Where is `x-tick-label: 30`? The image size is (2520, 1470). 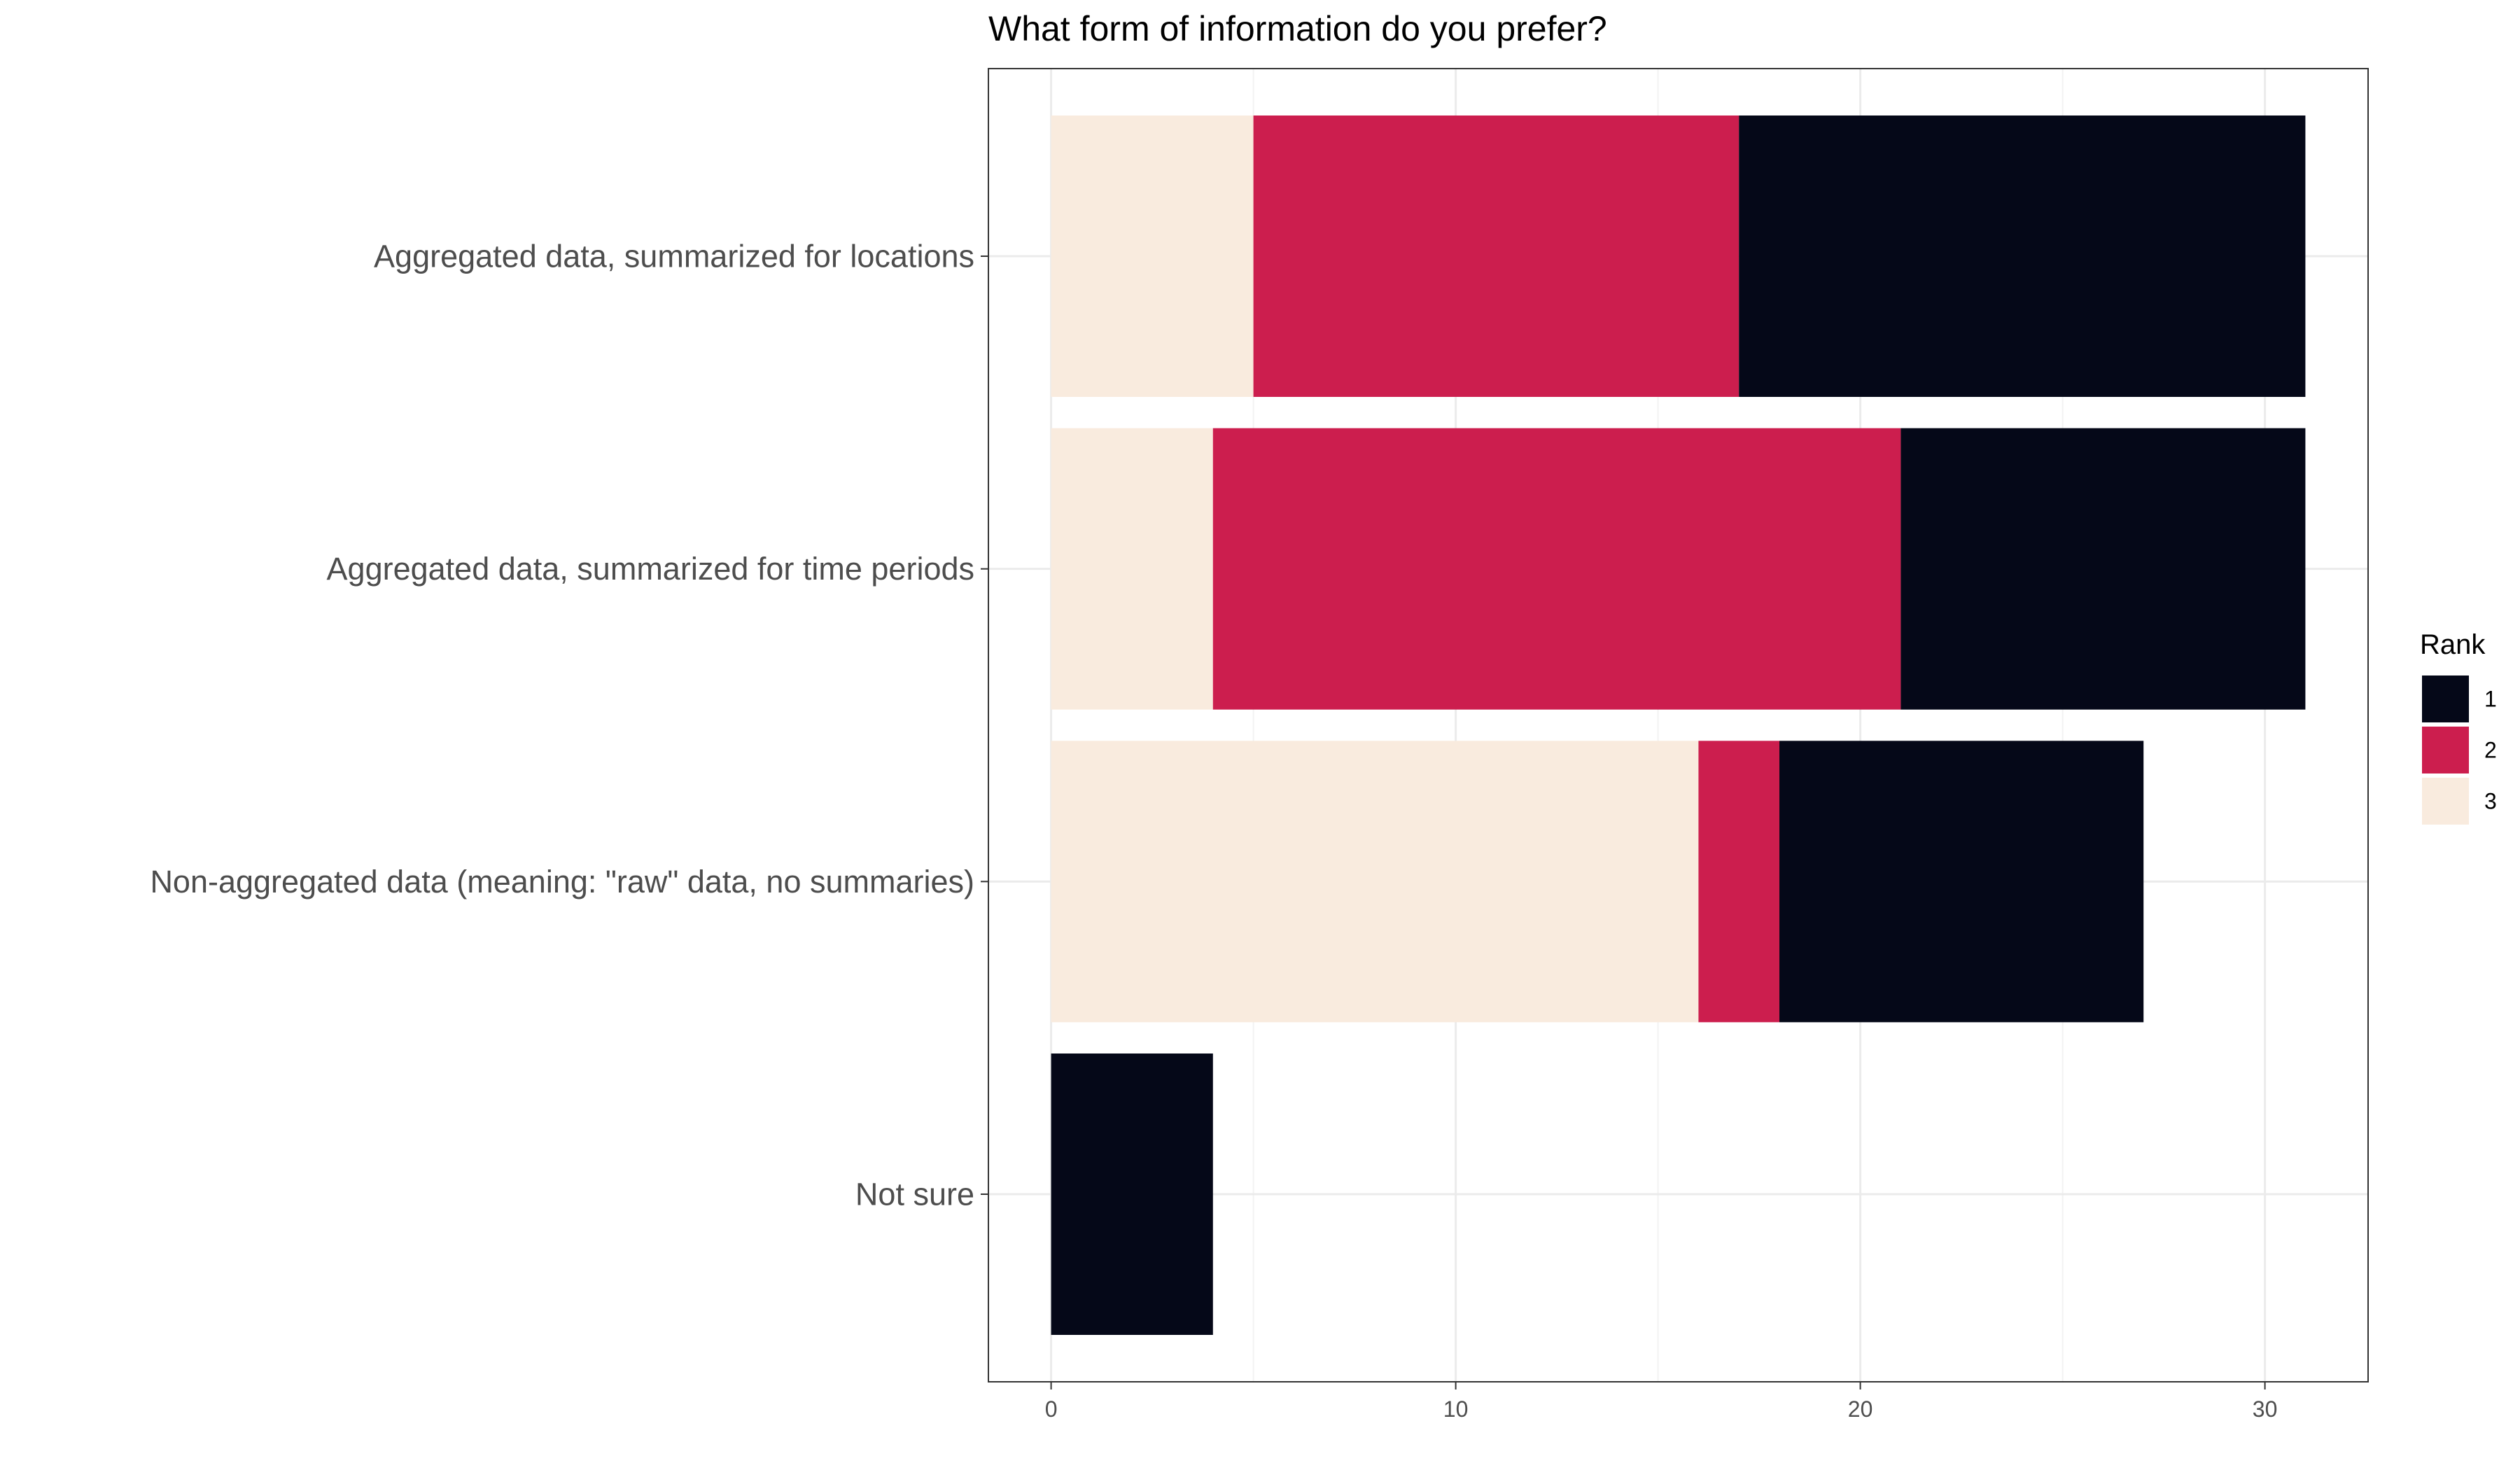
x-tick-label: 30 is located at coordinates (2265, 1409).